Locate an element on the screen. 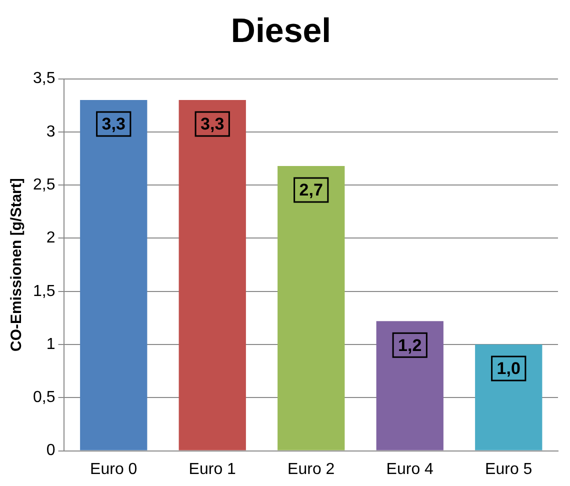 The width and height of the screenshot is (570, 486). y-tick-label: 1,5 is located at coordinates (44, 291).